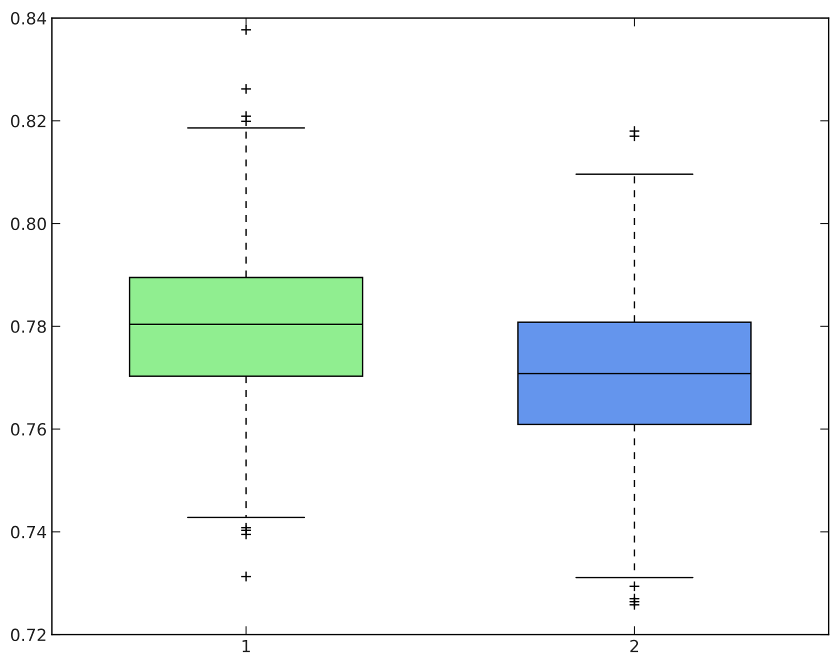 This screenshot has height=668, width=837. What do you see at coordinates (28, 532) in the screenshot?
I see `y-tick-label: 0.74` at bounding box center [28, 532].